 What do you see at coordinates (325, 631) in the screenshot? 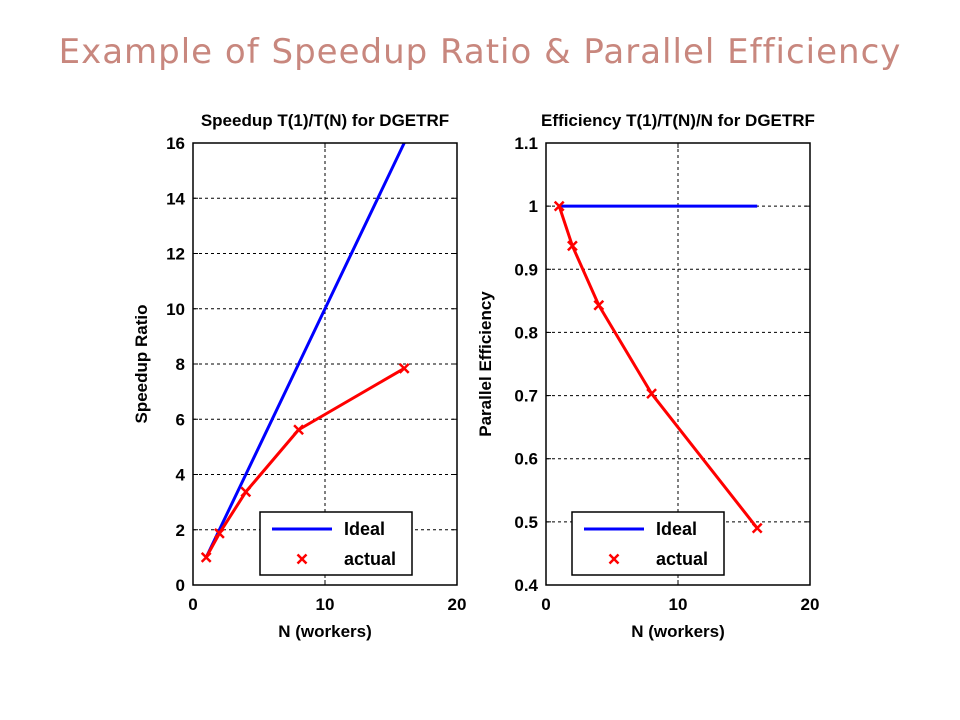
I see `chart-1-x-axis-label: N (workers)` at bounding box center [325, 631].